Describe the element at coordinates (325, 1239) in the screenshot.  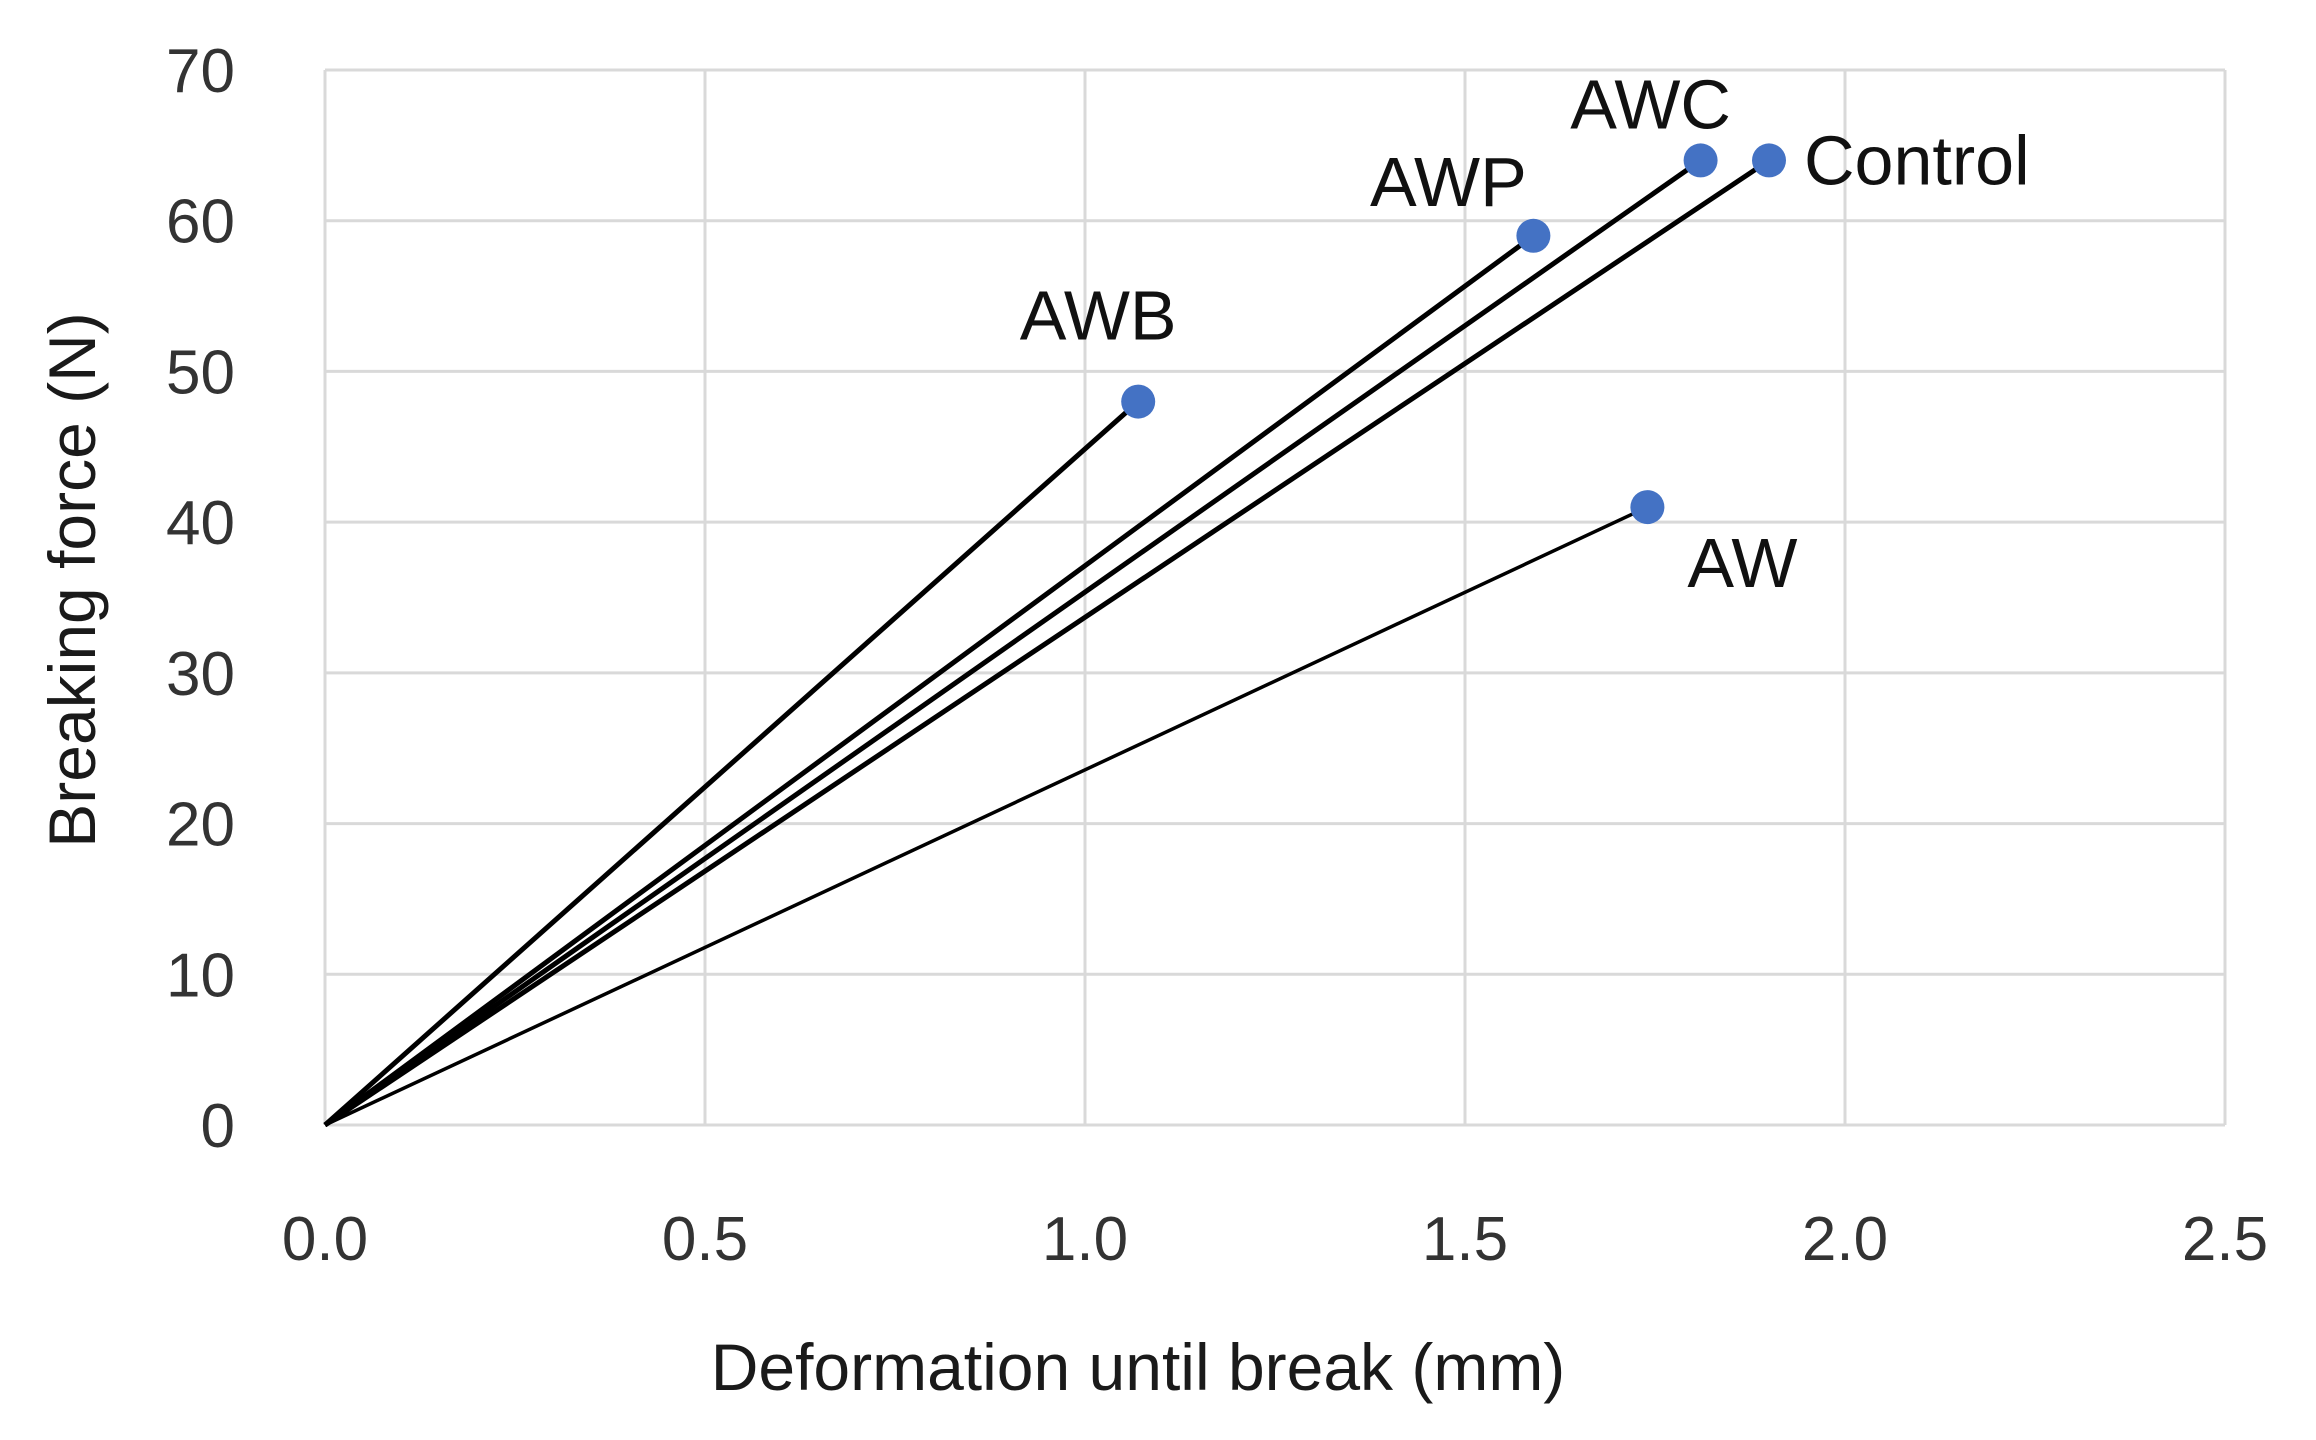
I see `x-tick-label: 0.0` at that location.